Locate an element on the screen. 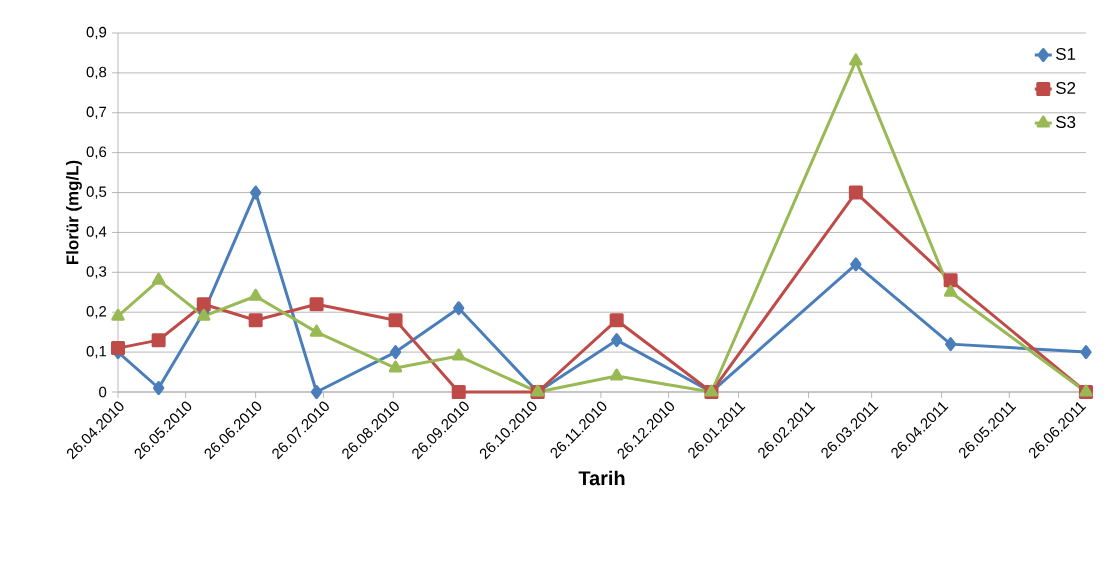  y-tick-label: 0,2 is located at coordinates (96, 312).